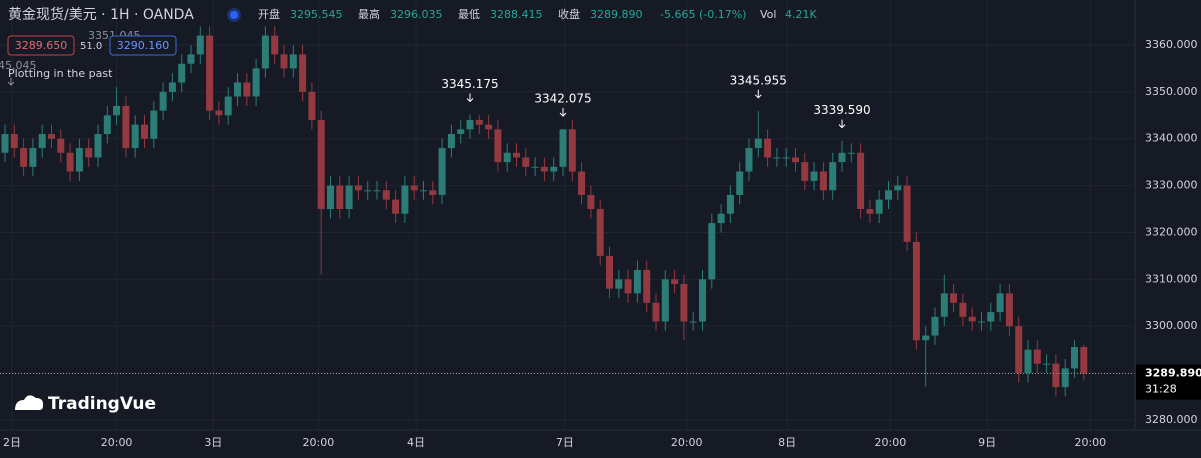 This screenshot has height=458, width=1201. I want to click on sell-button, so click(41, 45).